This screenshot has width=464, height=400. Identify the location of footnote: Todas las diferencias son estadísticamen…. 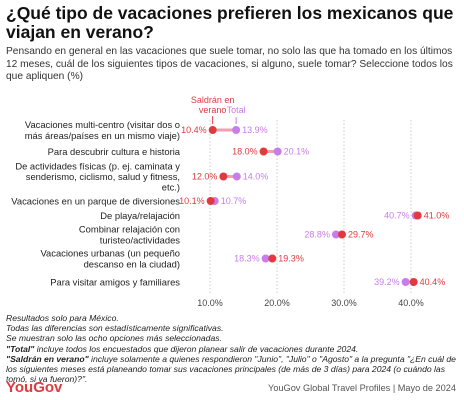
(234, 328).